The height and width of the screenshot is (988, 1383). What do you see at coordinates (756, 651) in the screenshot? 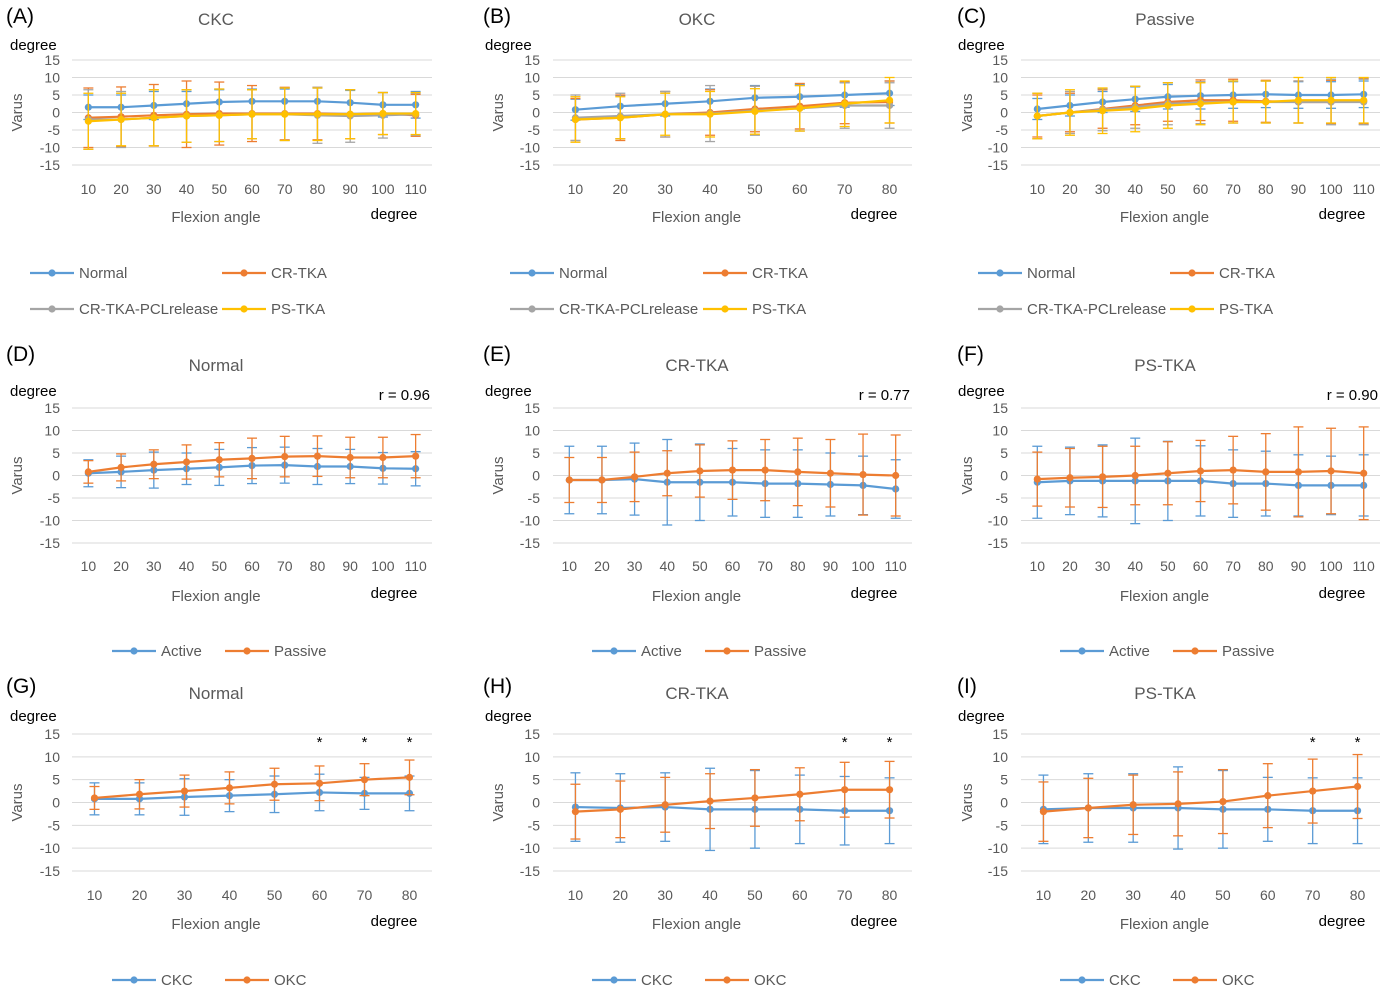
I see `legend-item: Passive` at bounding box center [756, 651].